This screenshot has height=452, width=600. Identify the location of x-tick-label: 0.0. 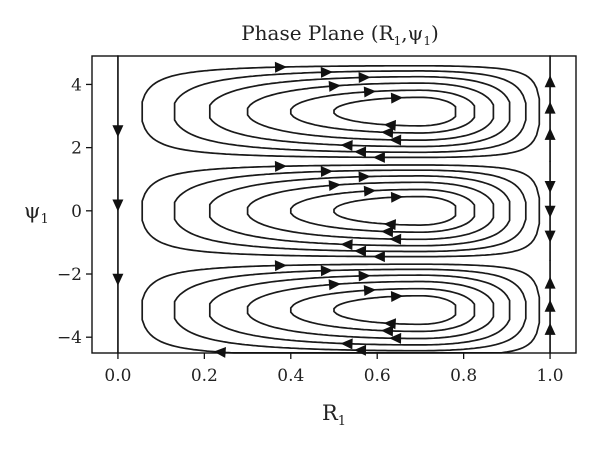
(117, 376).